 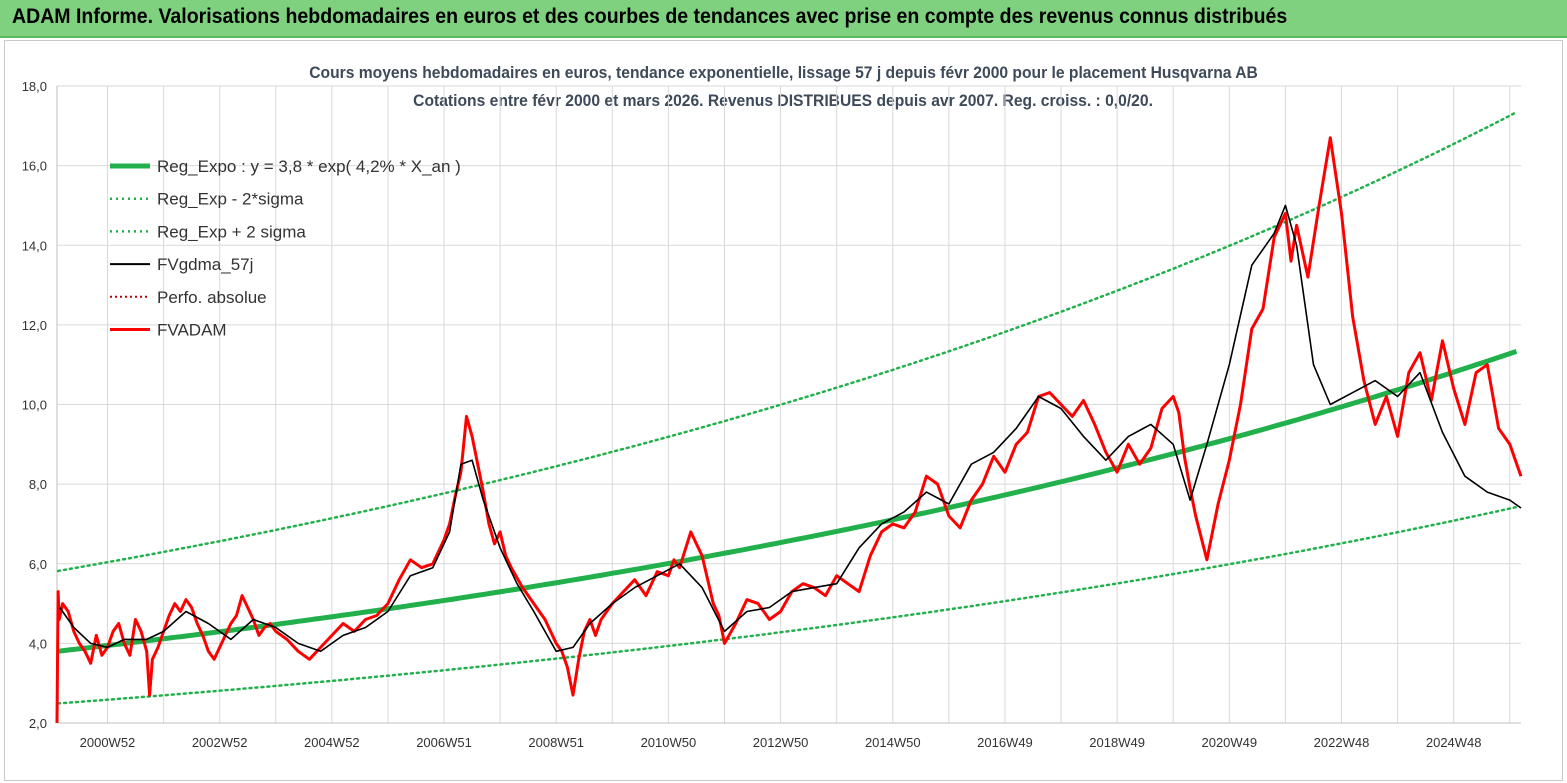 I want to click on x-tick-label: 2008W51, so click(x=556, y=742).